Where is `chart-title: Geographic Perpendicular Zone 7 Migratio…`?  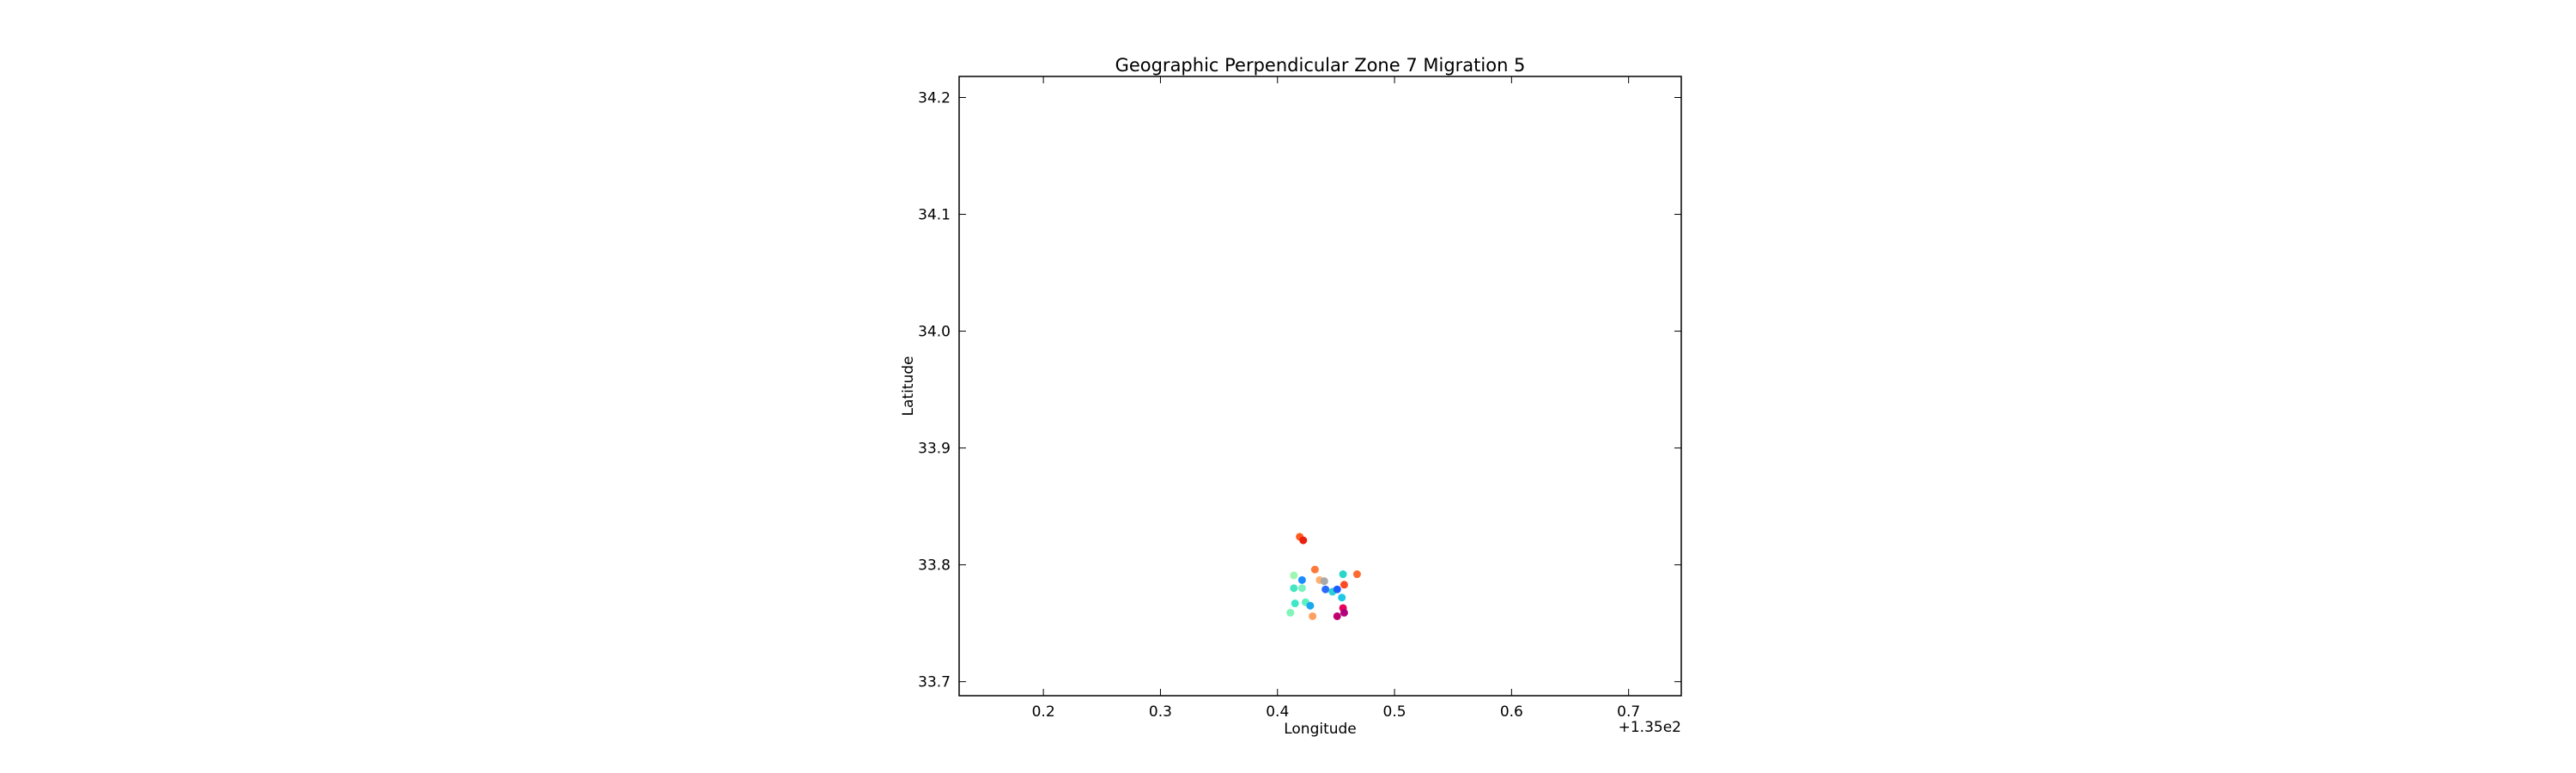 chart-title: Geographic Perpendicular Zone 7 Migratio… is located at coordinates (1320, 65).